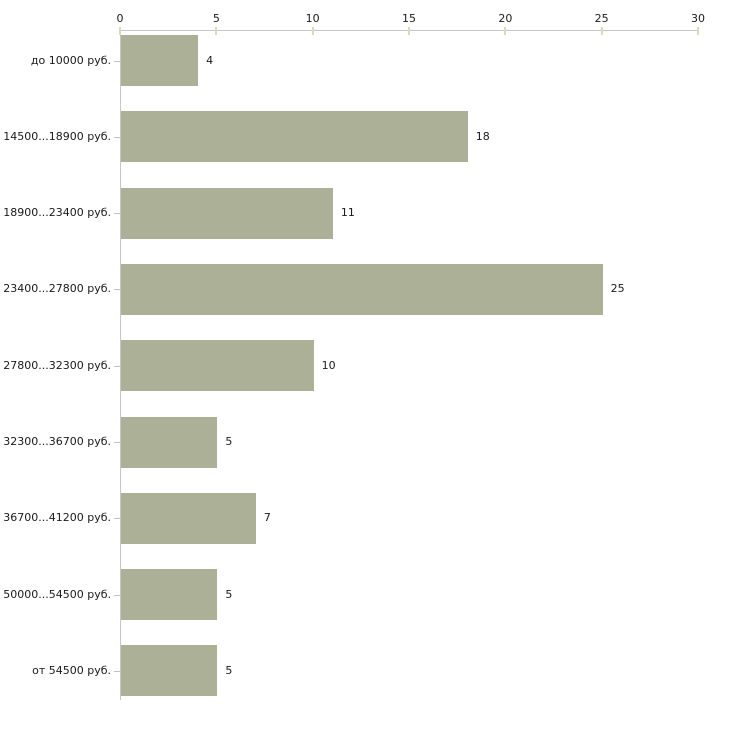  I want to click on x-axis-tick-label: 5, so click(216, 18).